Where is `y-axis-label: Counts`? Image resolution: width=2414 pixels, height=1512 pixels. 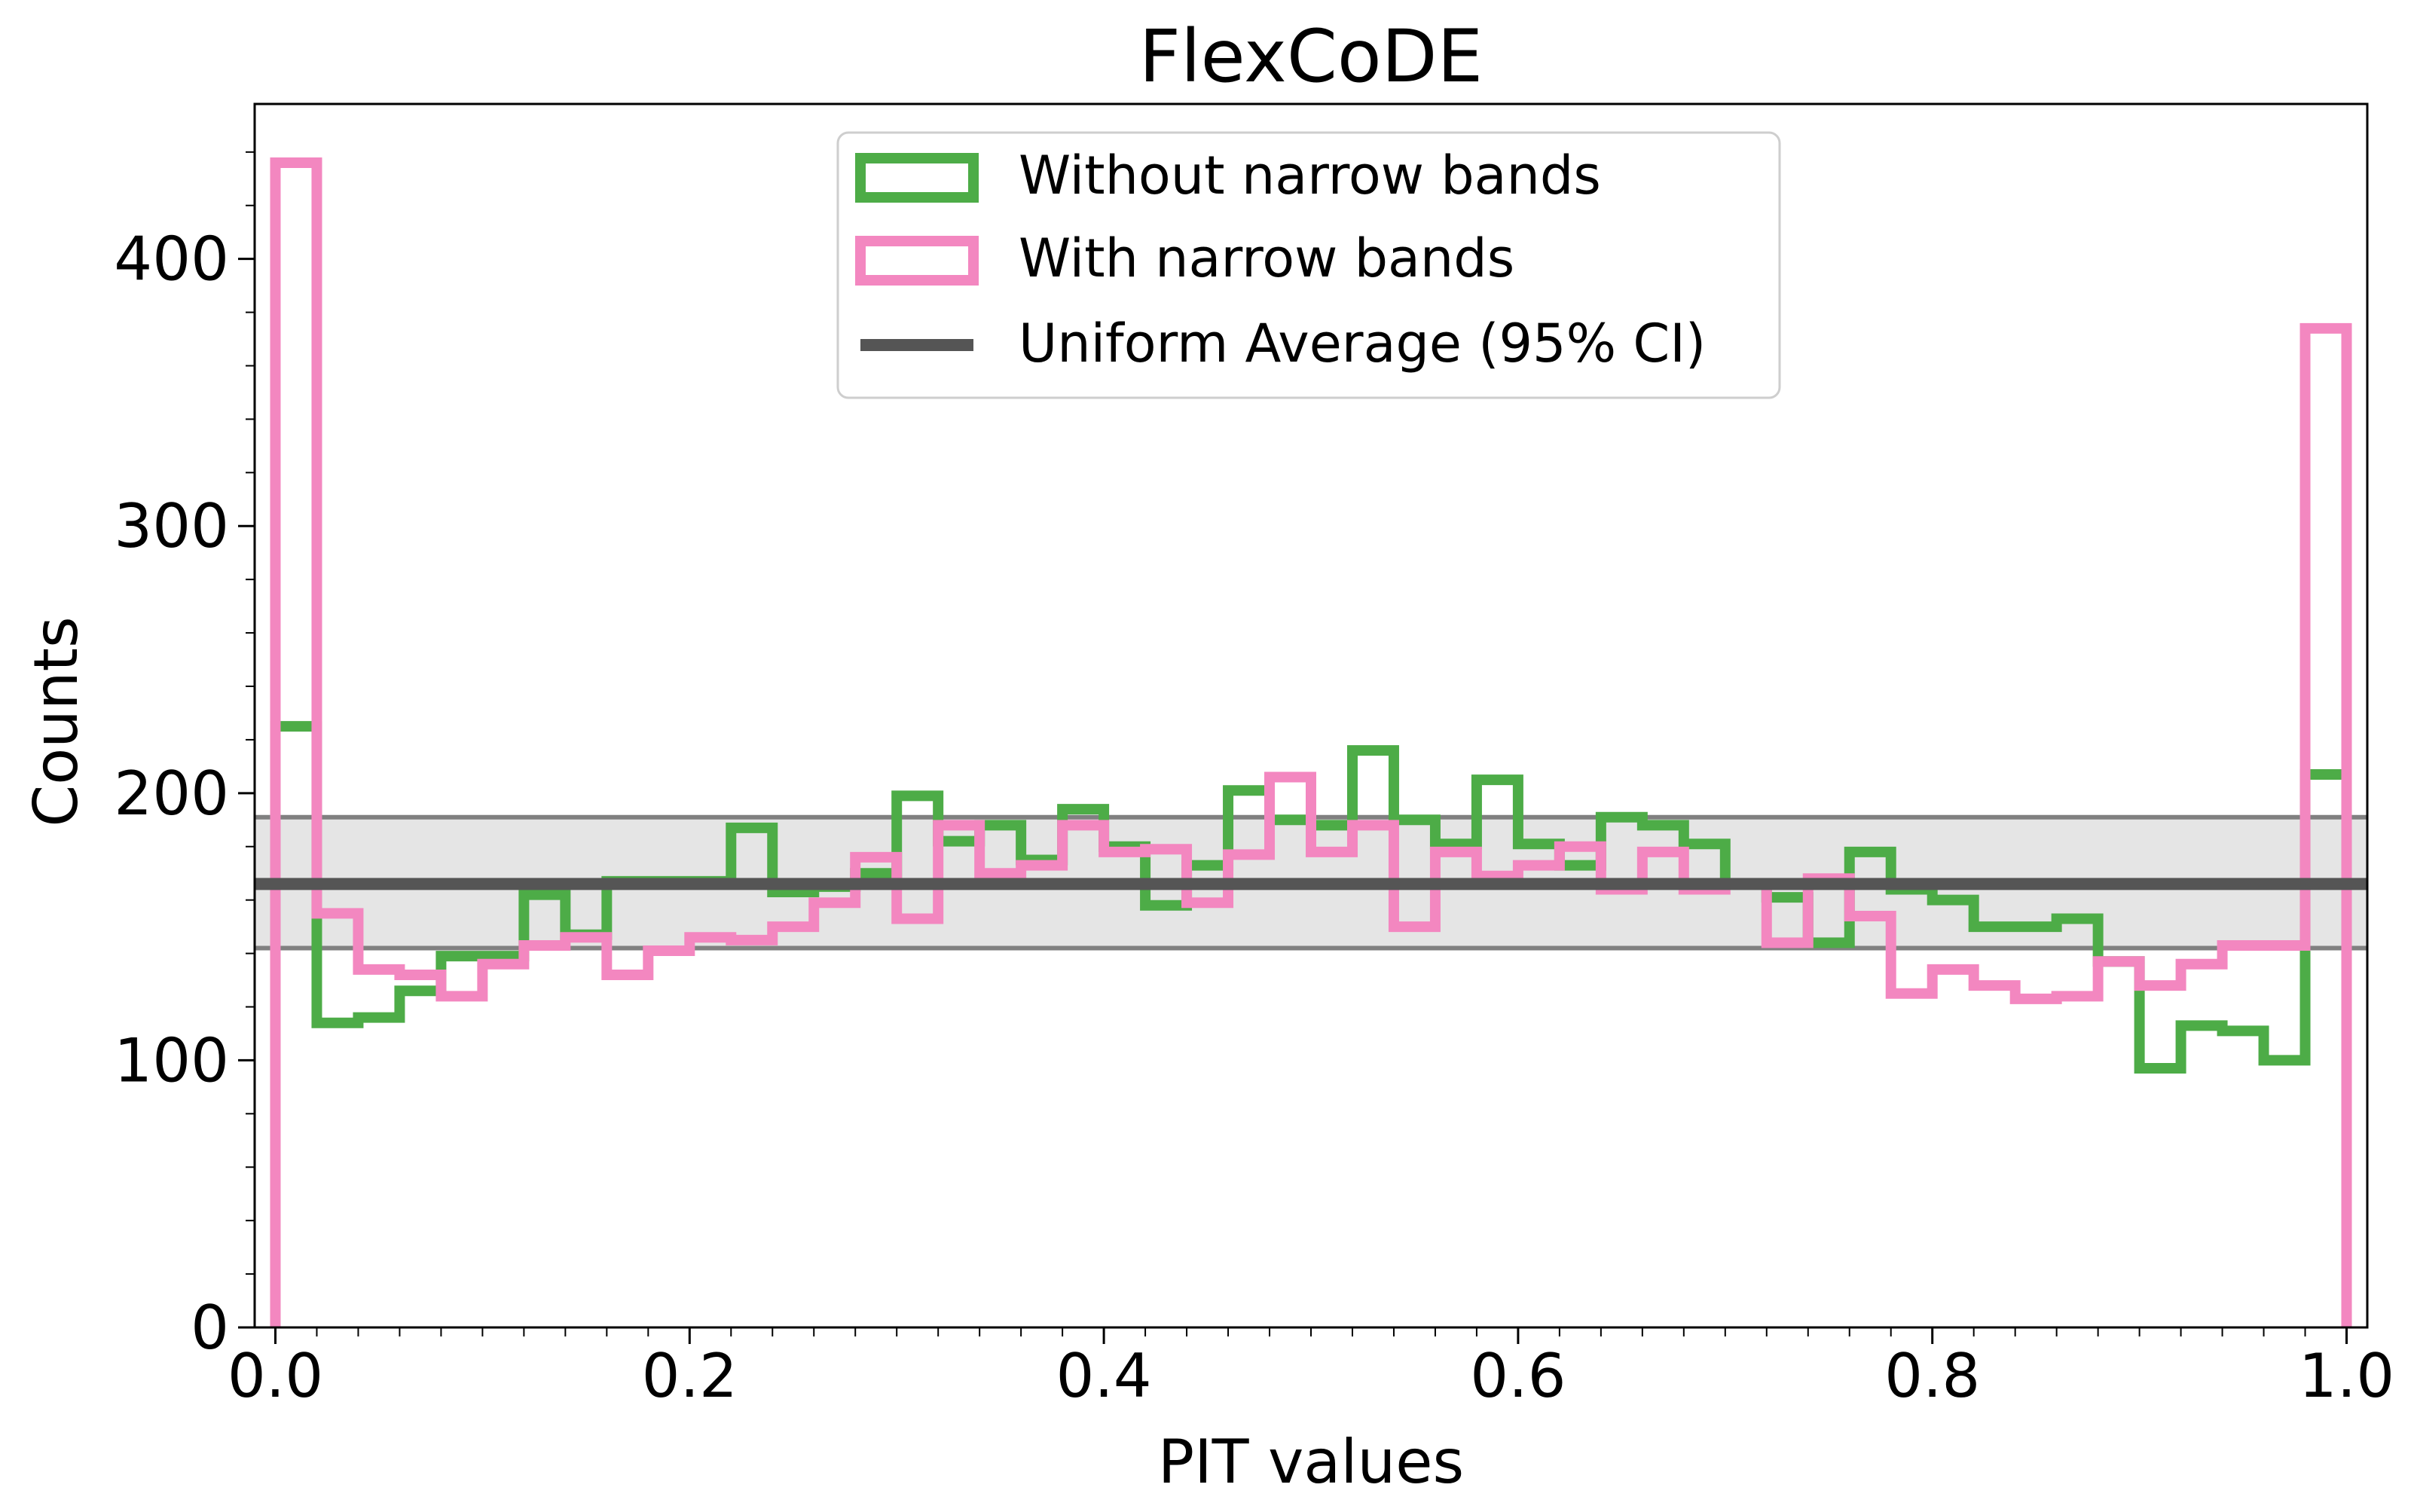 y-axis-label: Counts is located at coordinates (56, 721).